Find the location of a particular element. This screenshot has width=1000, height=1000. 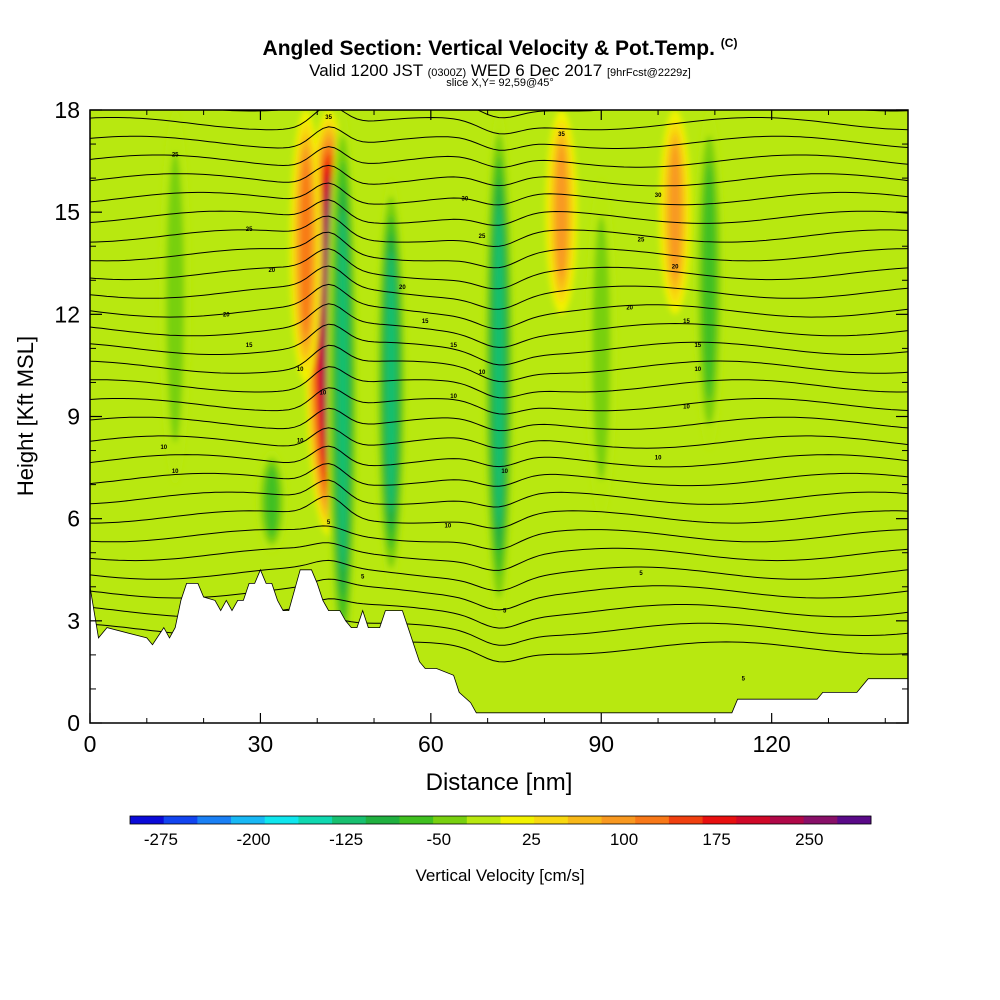

isentrope-label: 35 is located at coordinates (561, 135).